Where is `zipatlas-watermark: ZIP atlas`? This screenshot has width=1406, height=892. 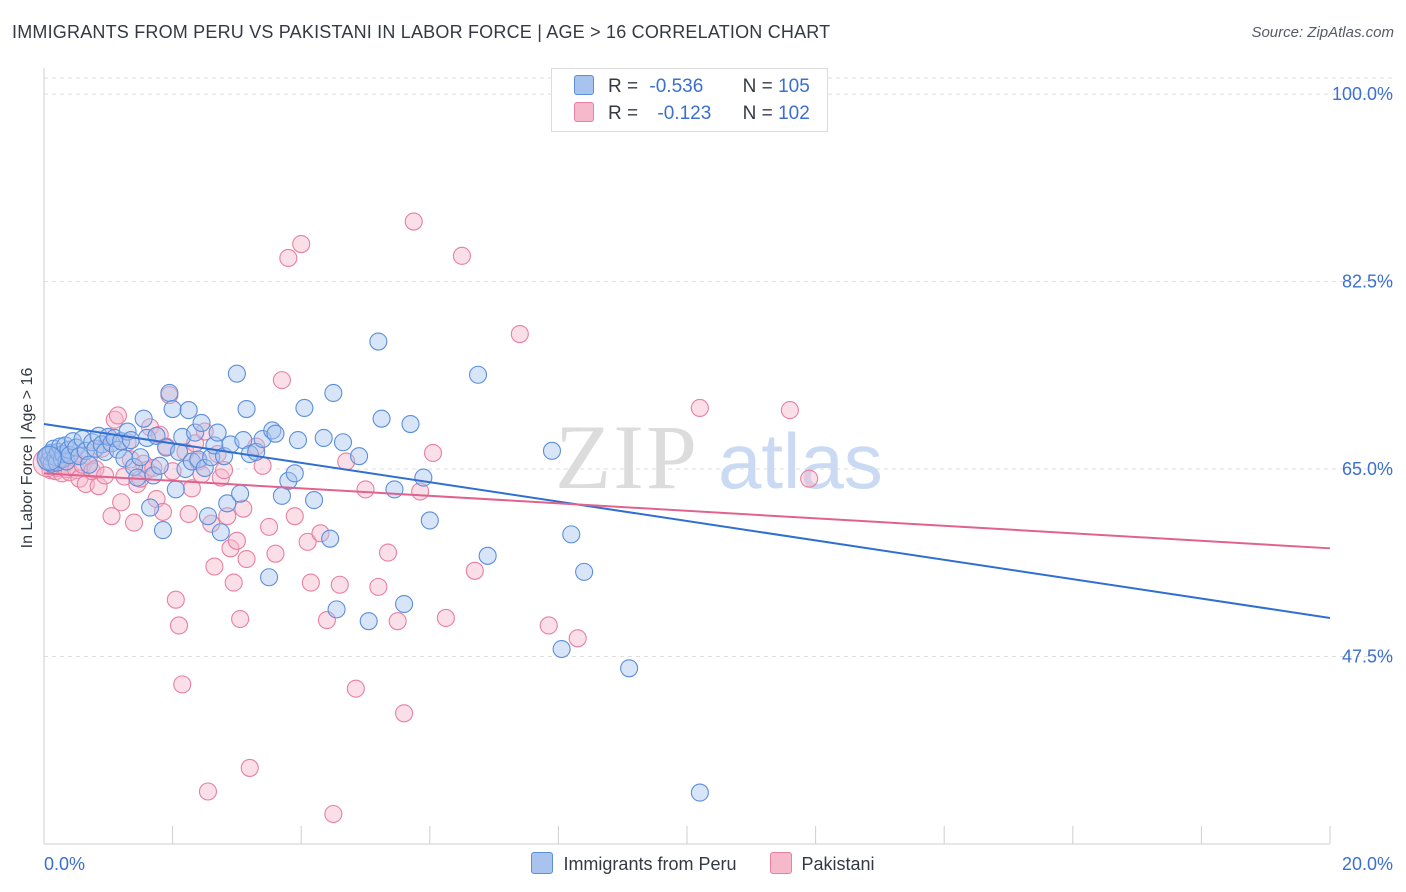
zipatlas-watermark: ZIP atlas is located at coordinates (719, 457).